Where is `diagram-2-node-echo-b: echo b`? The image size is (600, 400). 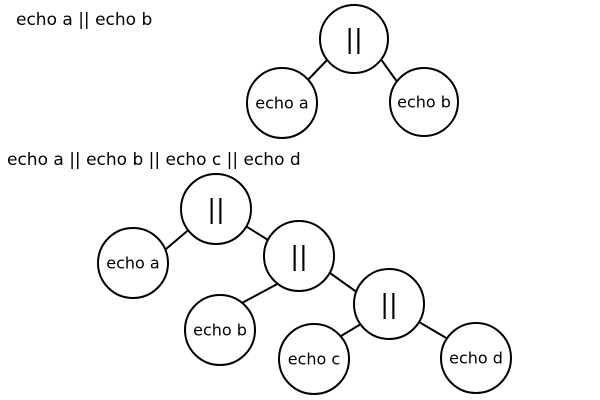
diagram-2-node-echo-b: echo b is located at coordinates (220, 330).